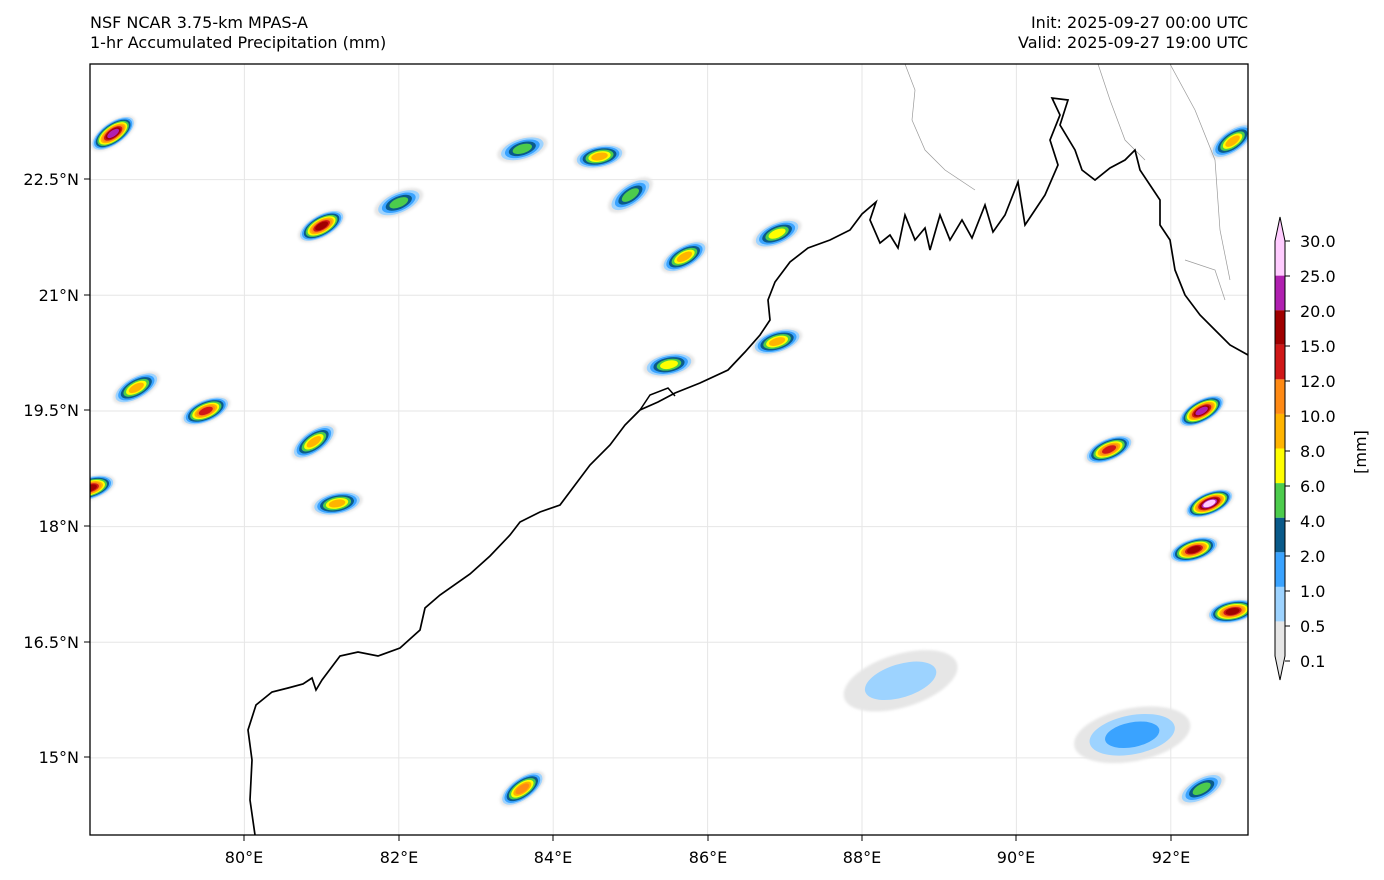  Describe the element at coordinates (1280, 668) in the screenshot. I see `colorbar-extend-low` at that location.